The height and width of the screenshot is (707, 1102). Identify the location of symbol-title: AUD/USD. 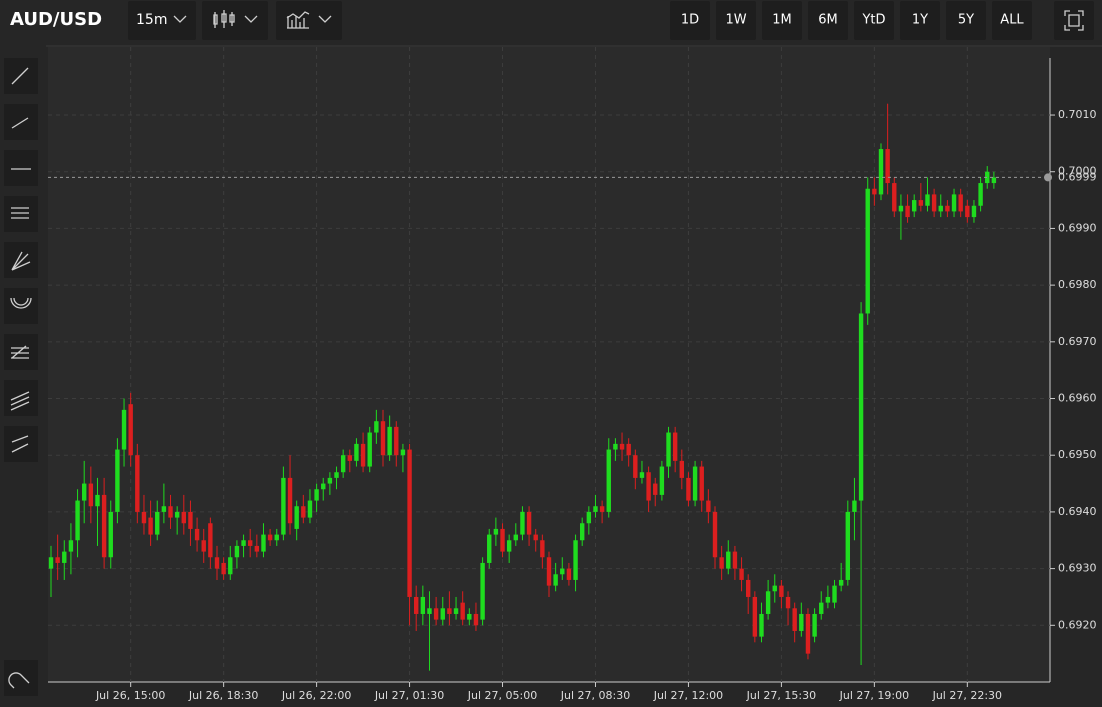
(56, 19).